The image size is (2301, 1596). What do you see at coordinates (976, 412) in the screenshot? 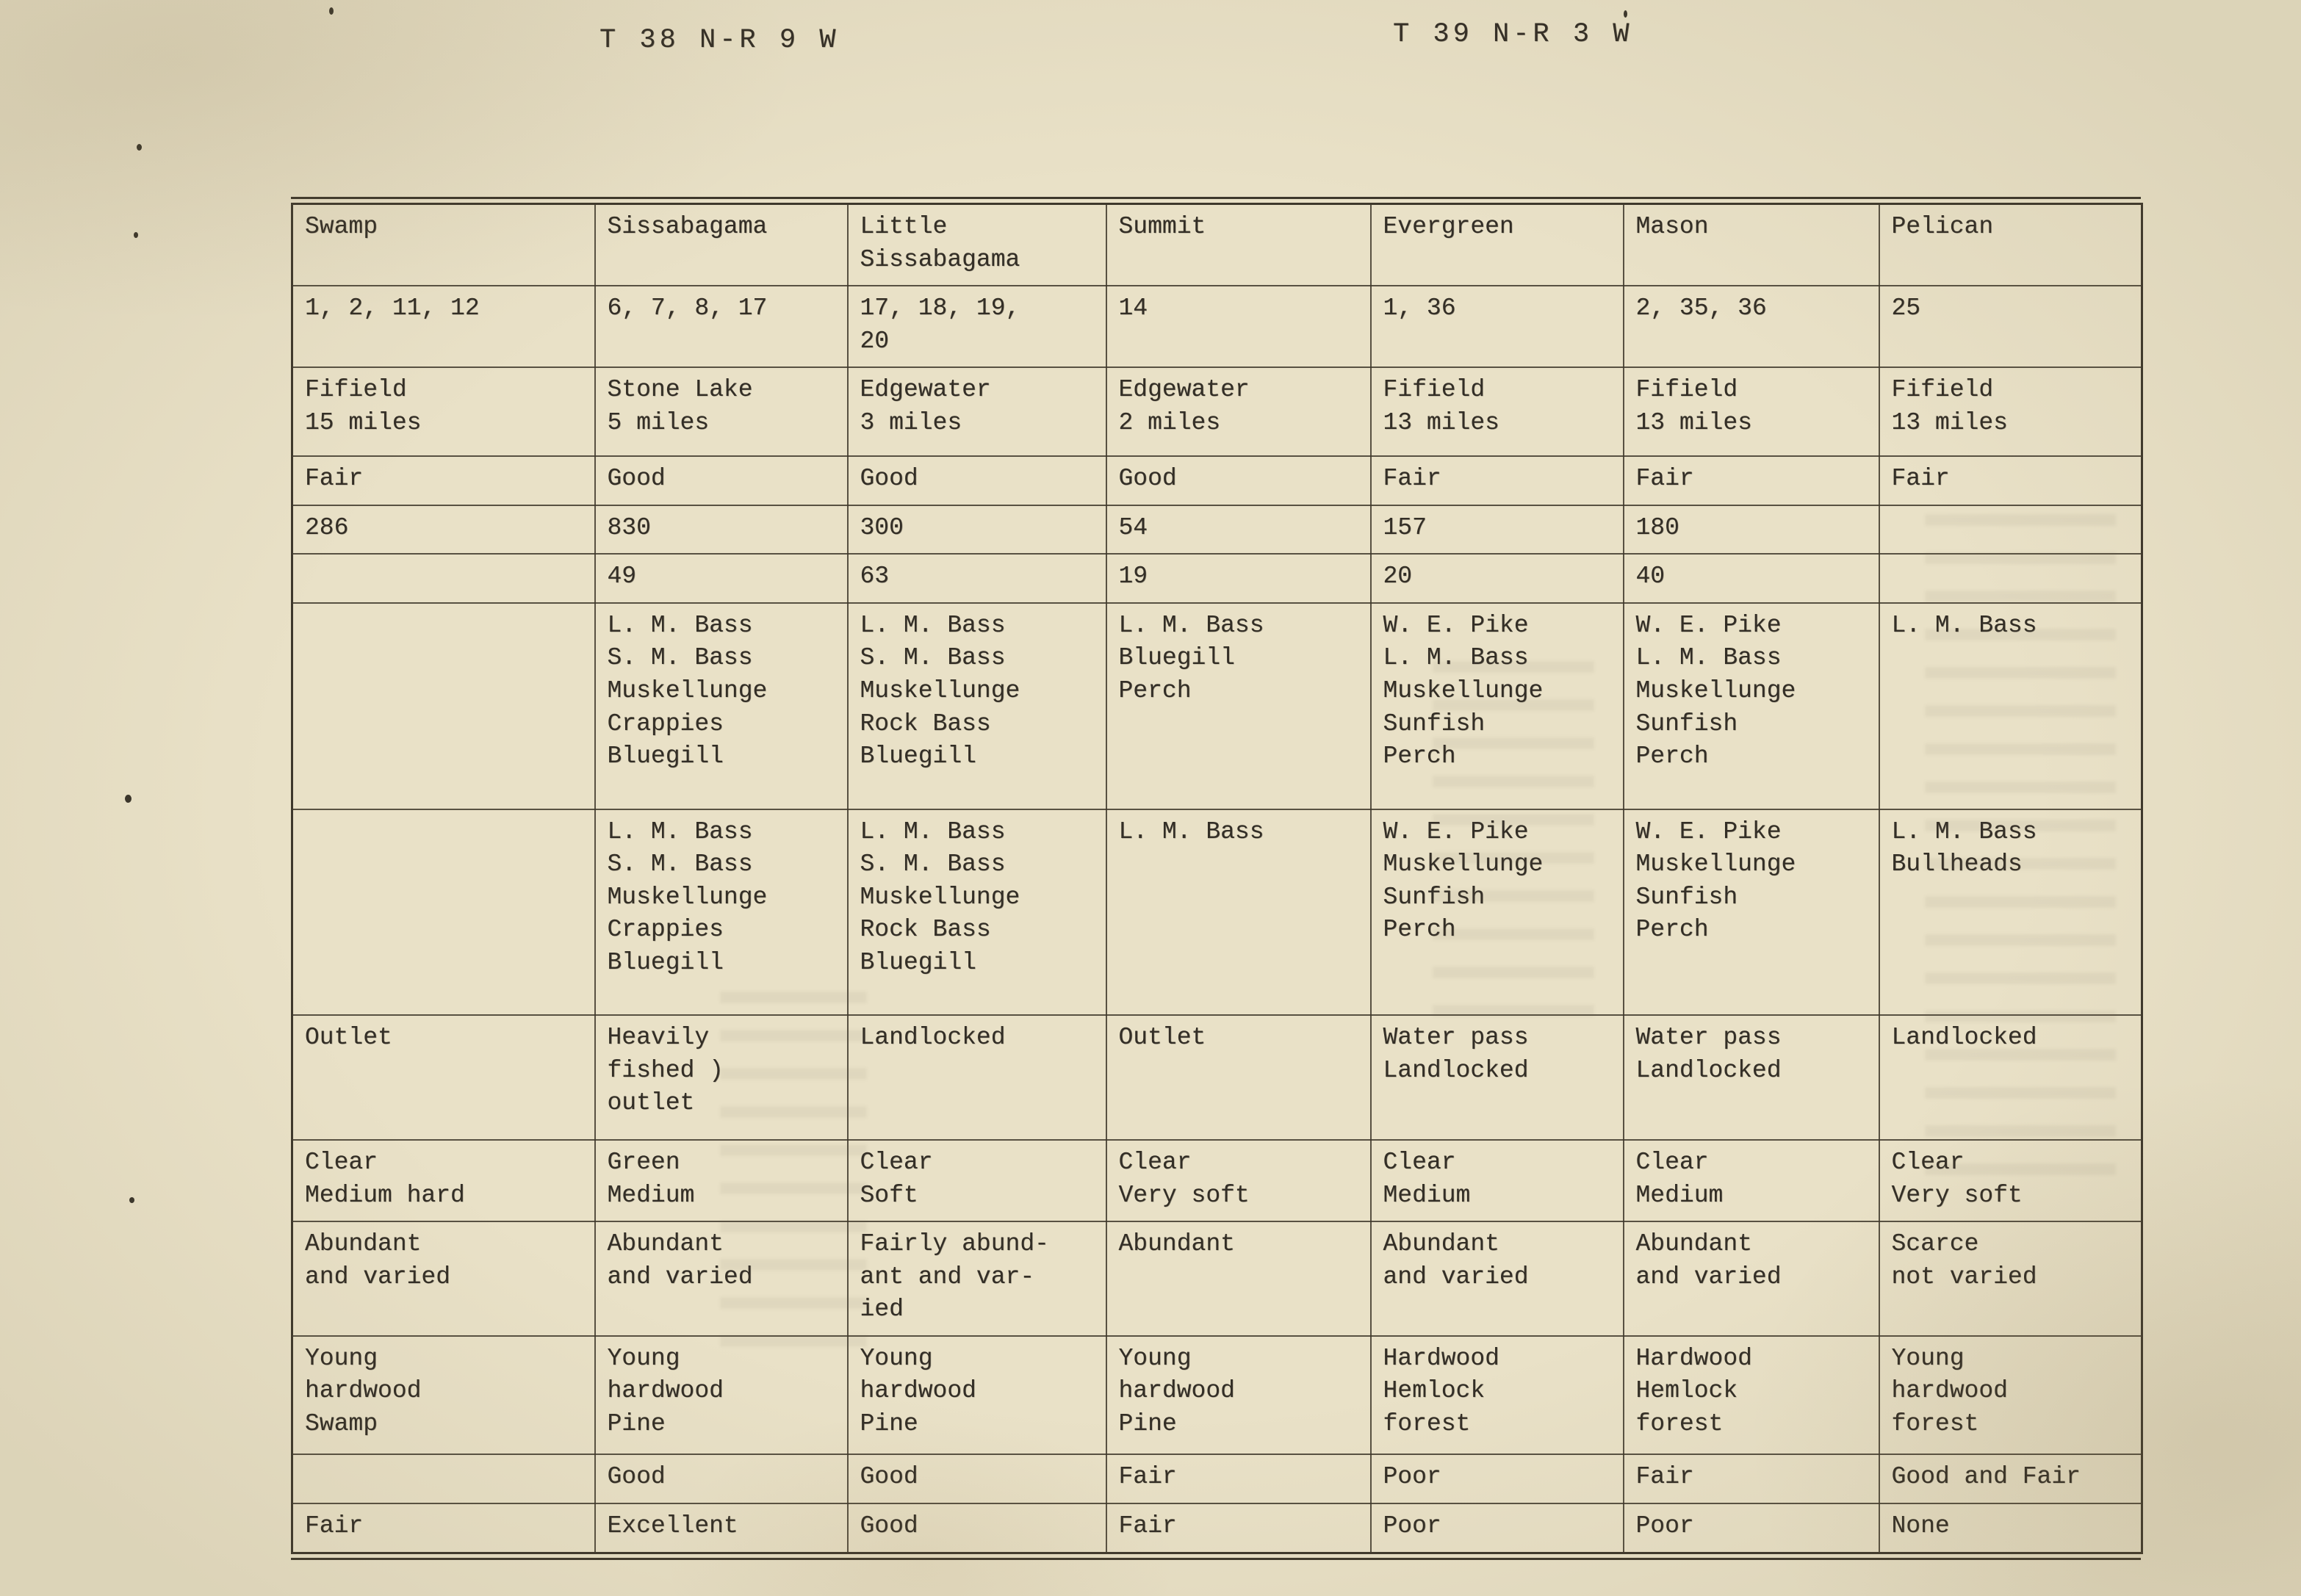
I see `cell: Edgewater 3 miles` at bounding box center [976, 412].